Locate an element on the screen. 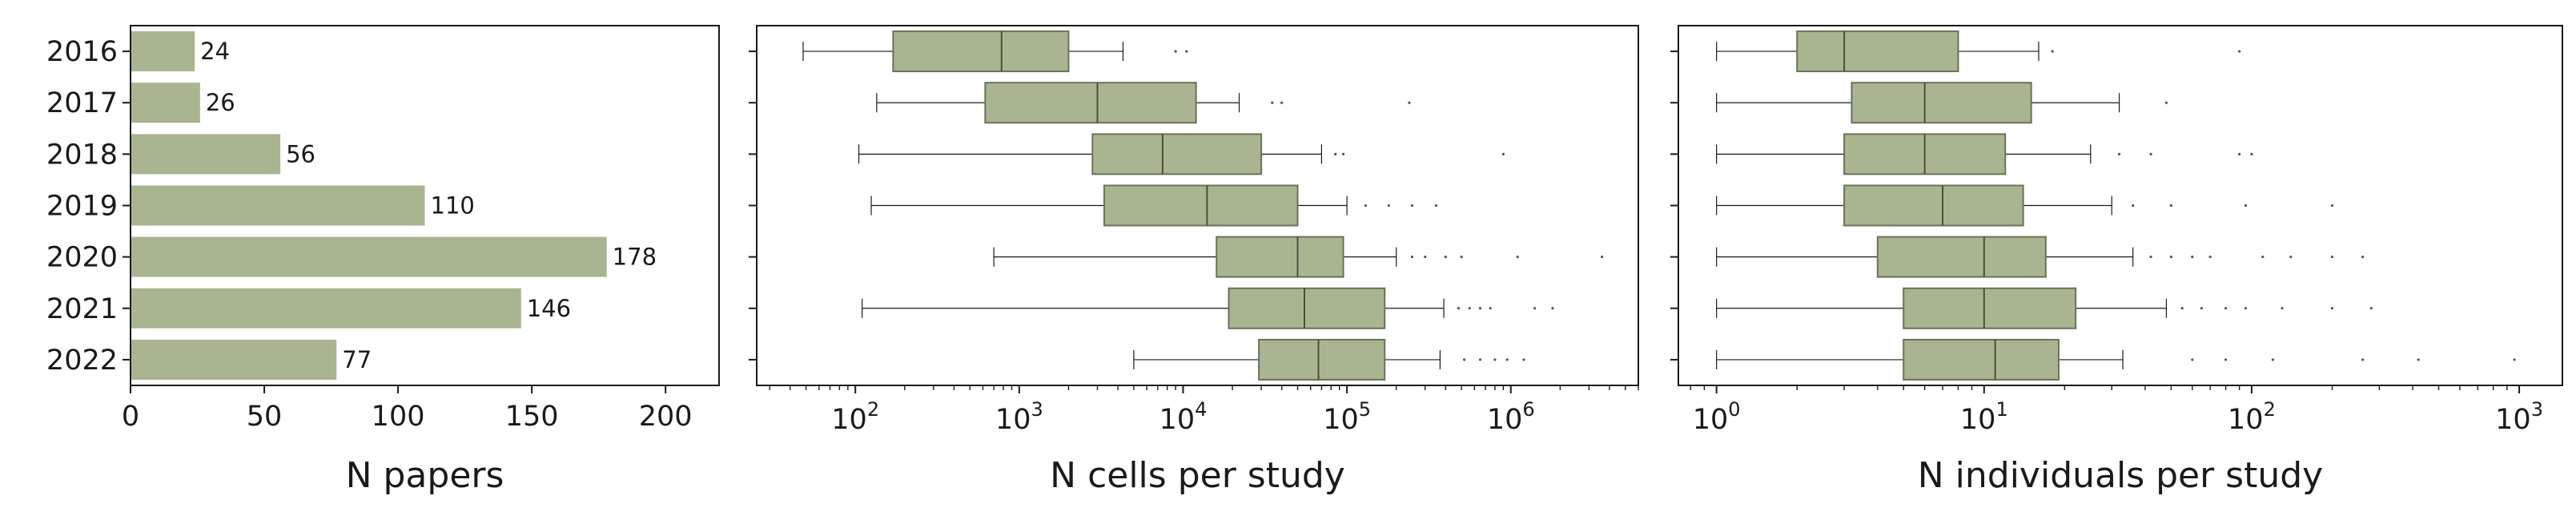 Image resolution: width=2576 pixels, height=520 pixels. x-axis-label: N individuals per study is located at coordinates (2120, 475).